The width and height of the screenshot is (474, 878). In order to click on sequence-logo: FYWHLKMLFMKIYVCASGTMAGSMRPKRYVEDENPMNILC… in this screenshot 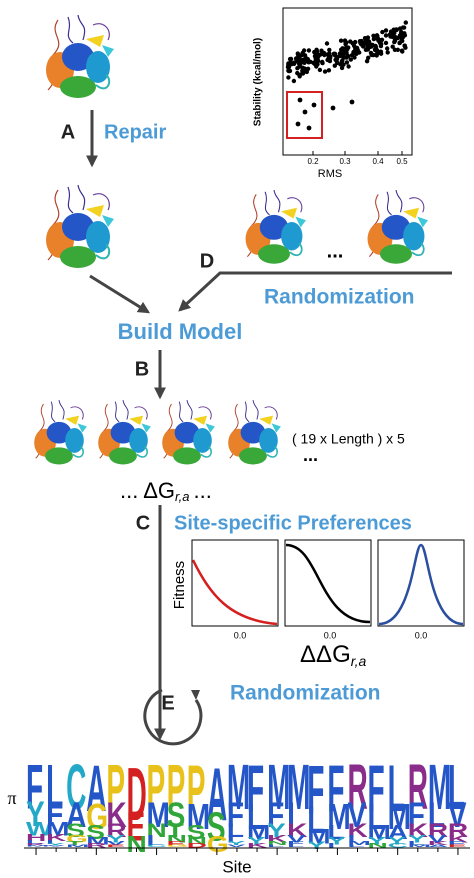, I will do `click(247, 804)`.